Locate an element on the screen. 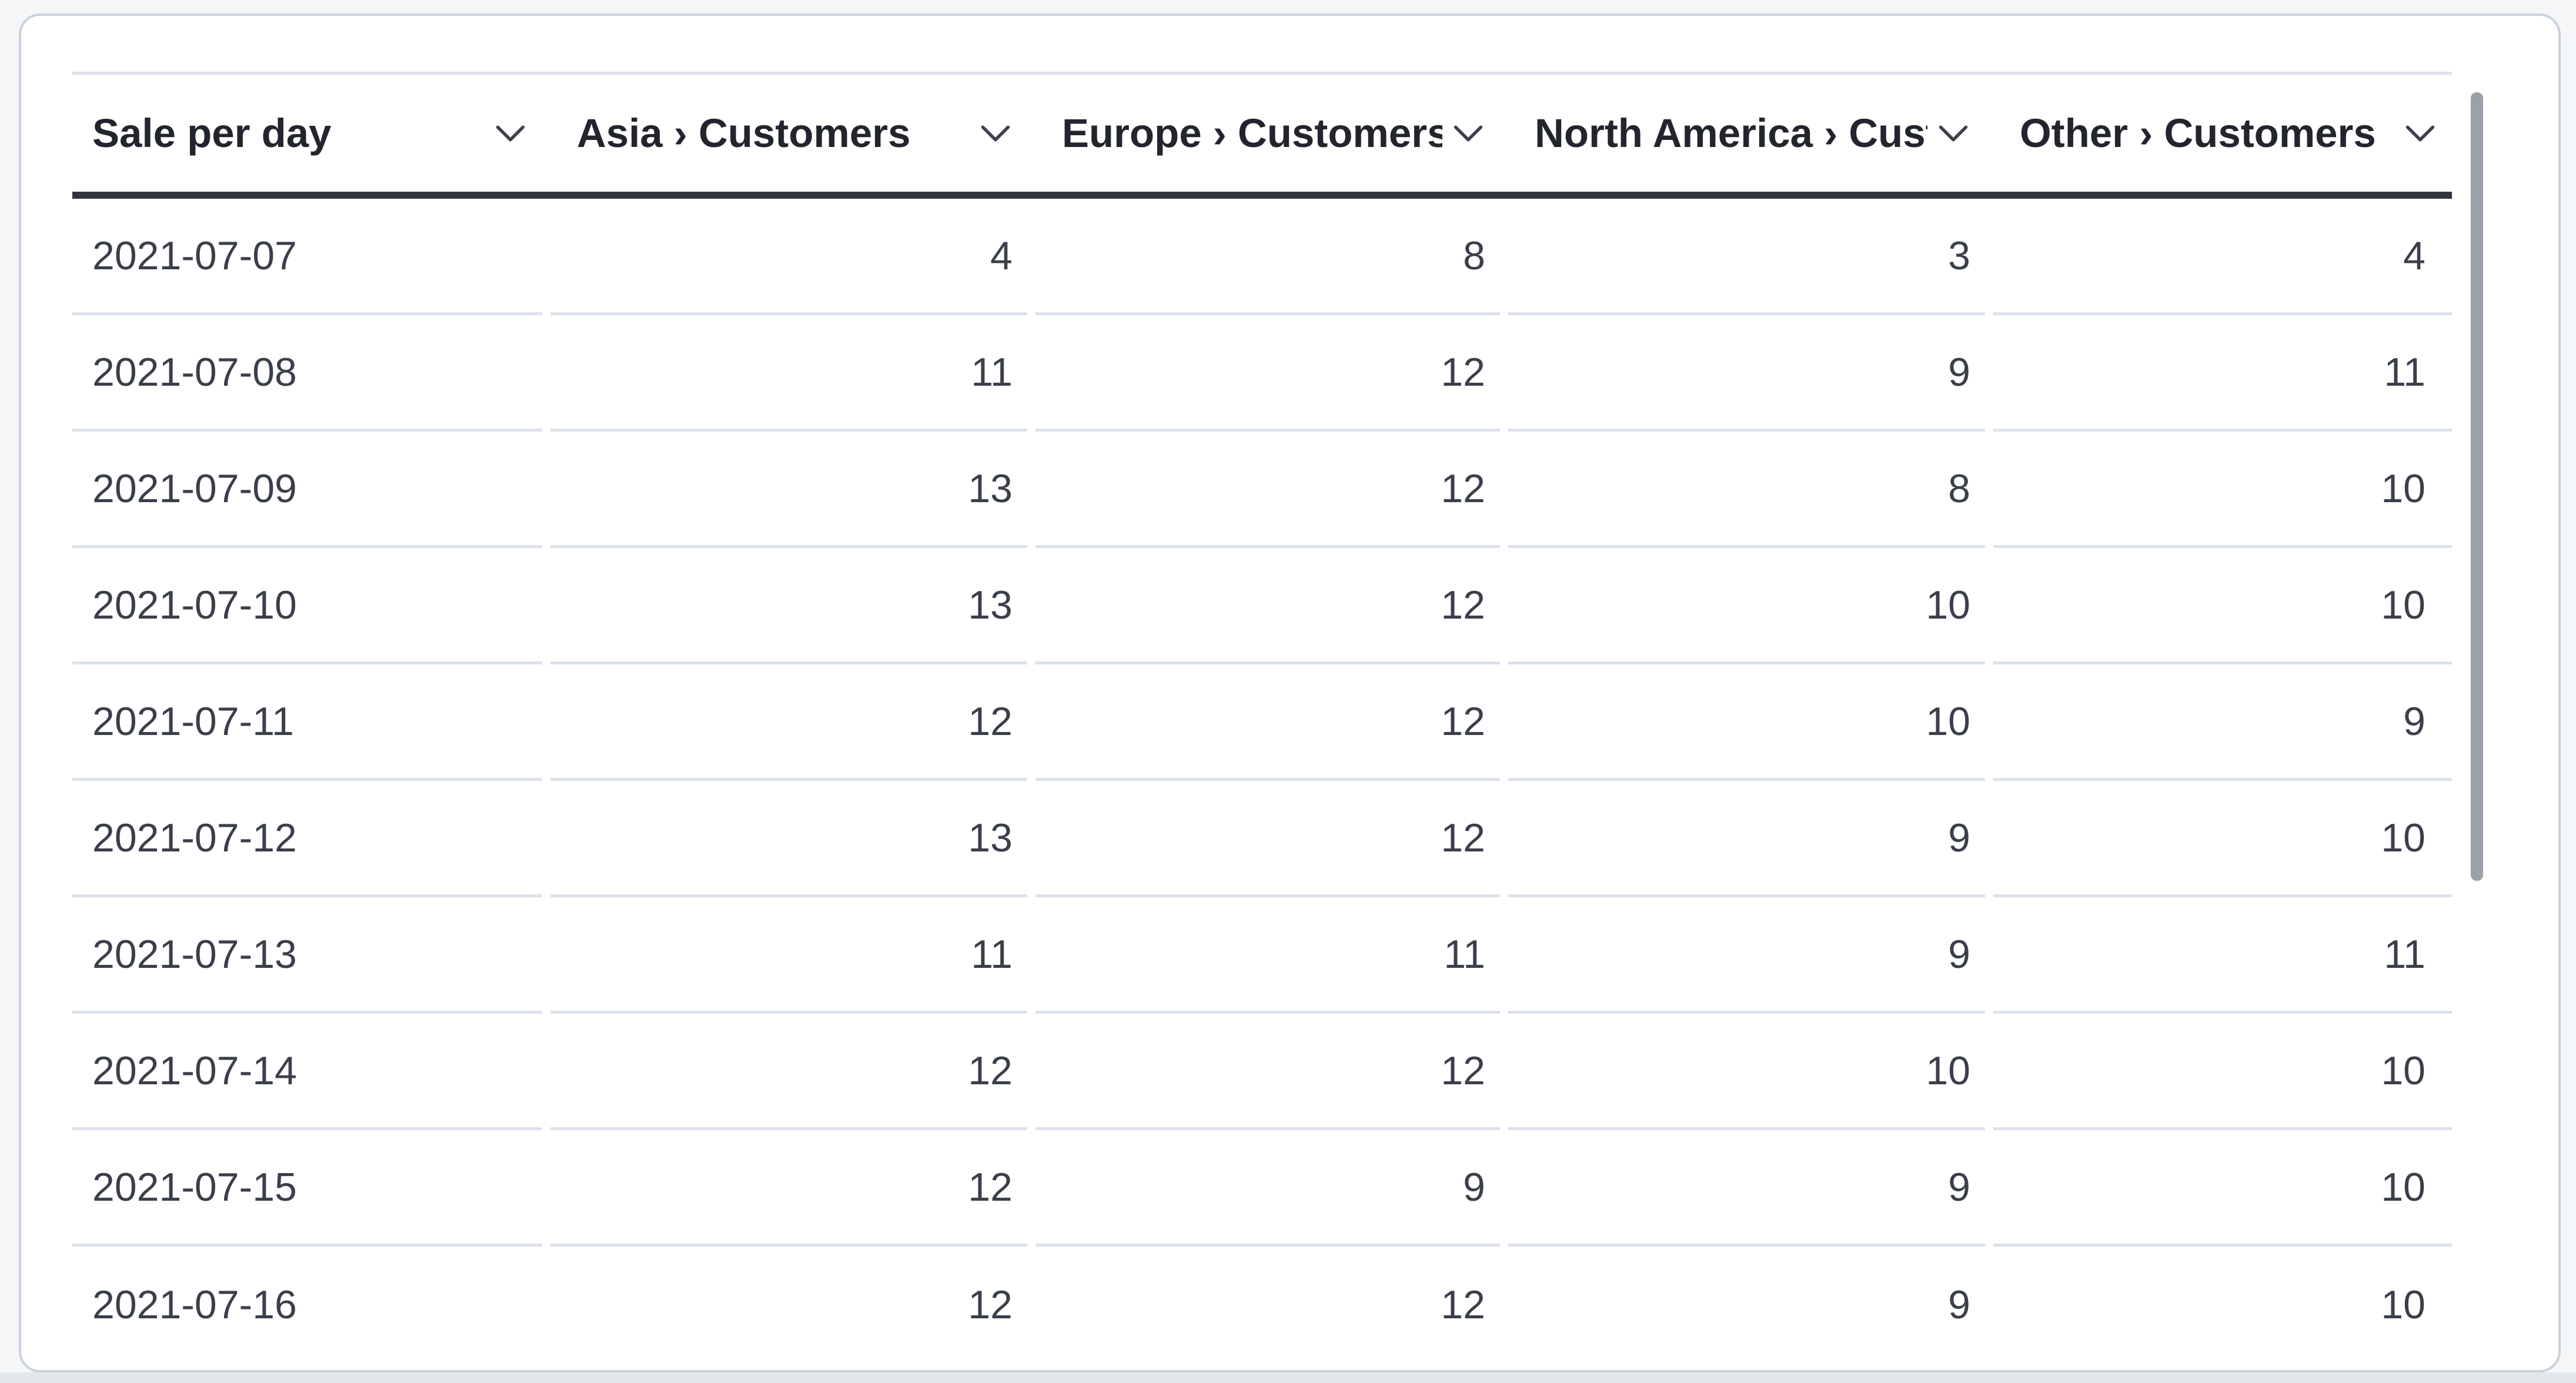 The height and width of the screenshot is (1383, 2576). column-header-date: Sale per day is located at coordinates (307, 133).